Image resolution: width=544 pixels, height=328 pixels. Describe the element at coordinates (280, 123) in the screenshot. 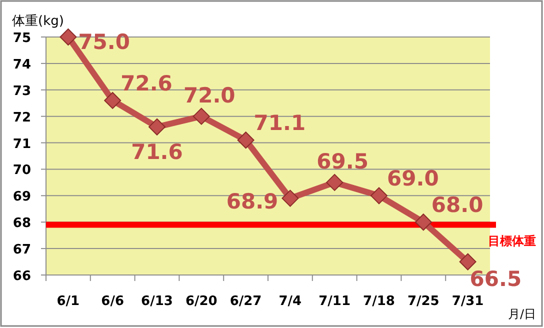

I see `data-label: 71.1` at that location.